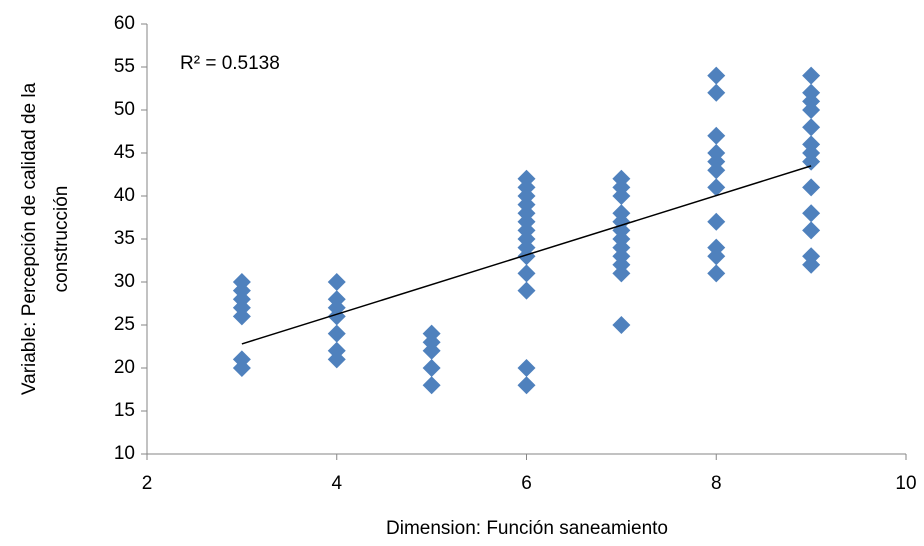 The image size is (924, 546). Describe the element at coordinates (230, 63) in the screenshot. I see `r-squared: R² = 0.5138` at that location.